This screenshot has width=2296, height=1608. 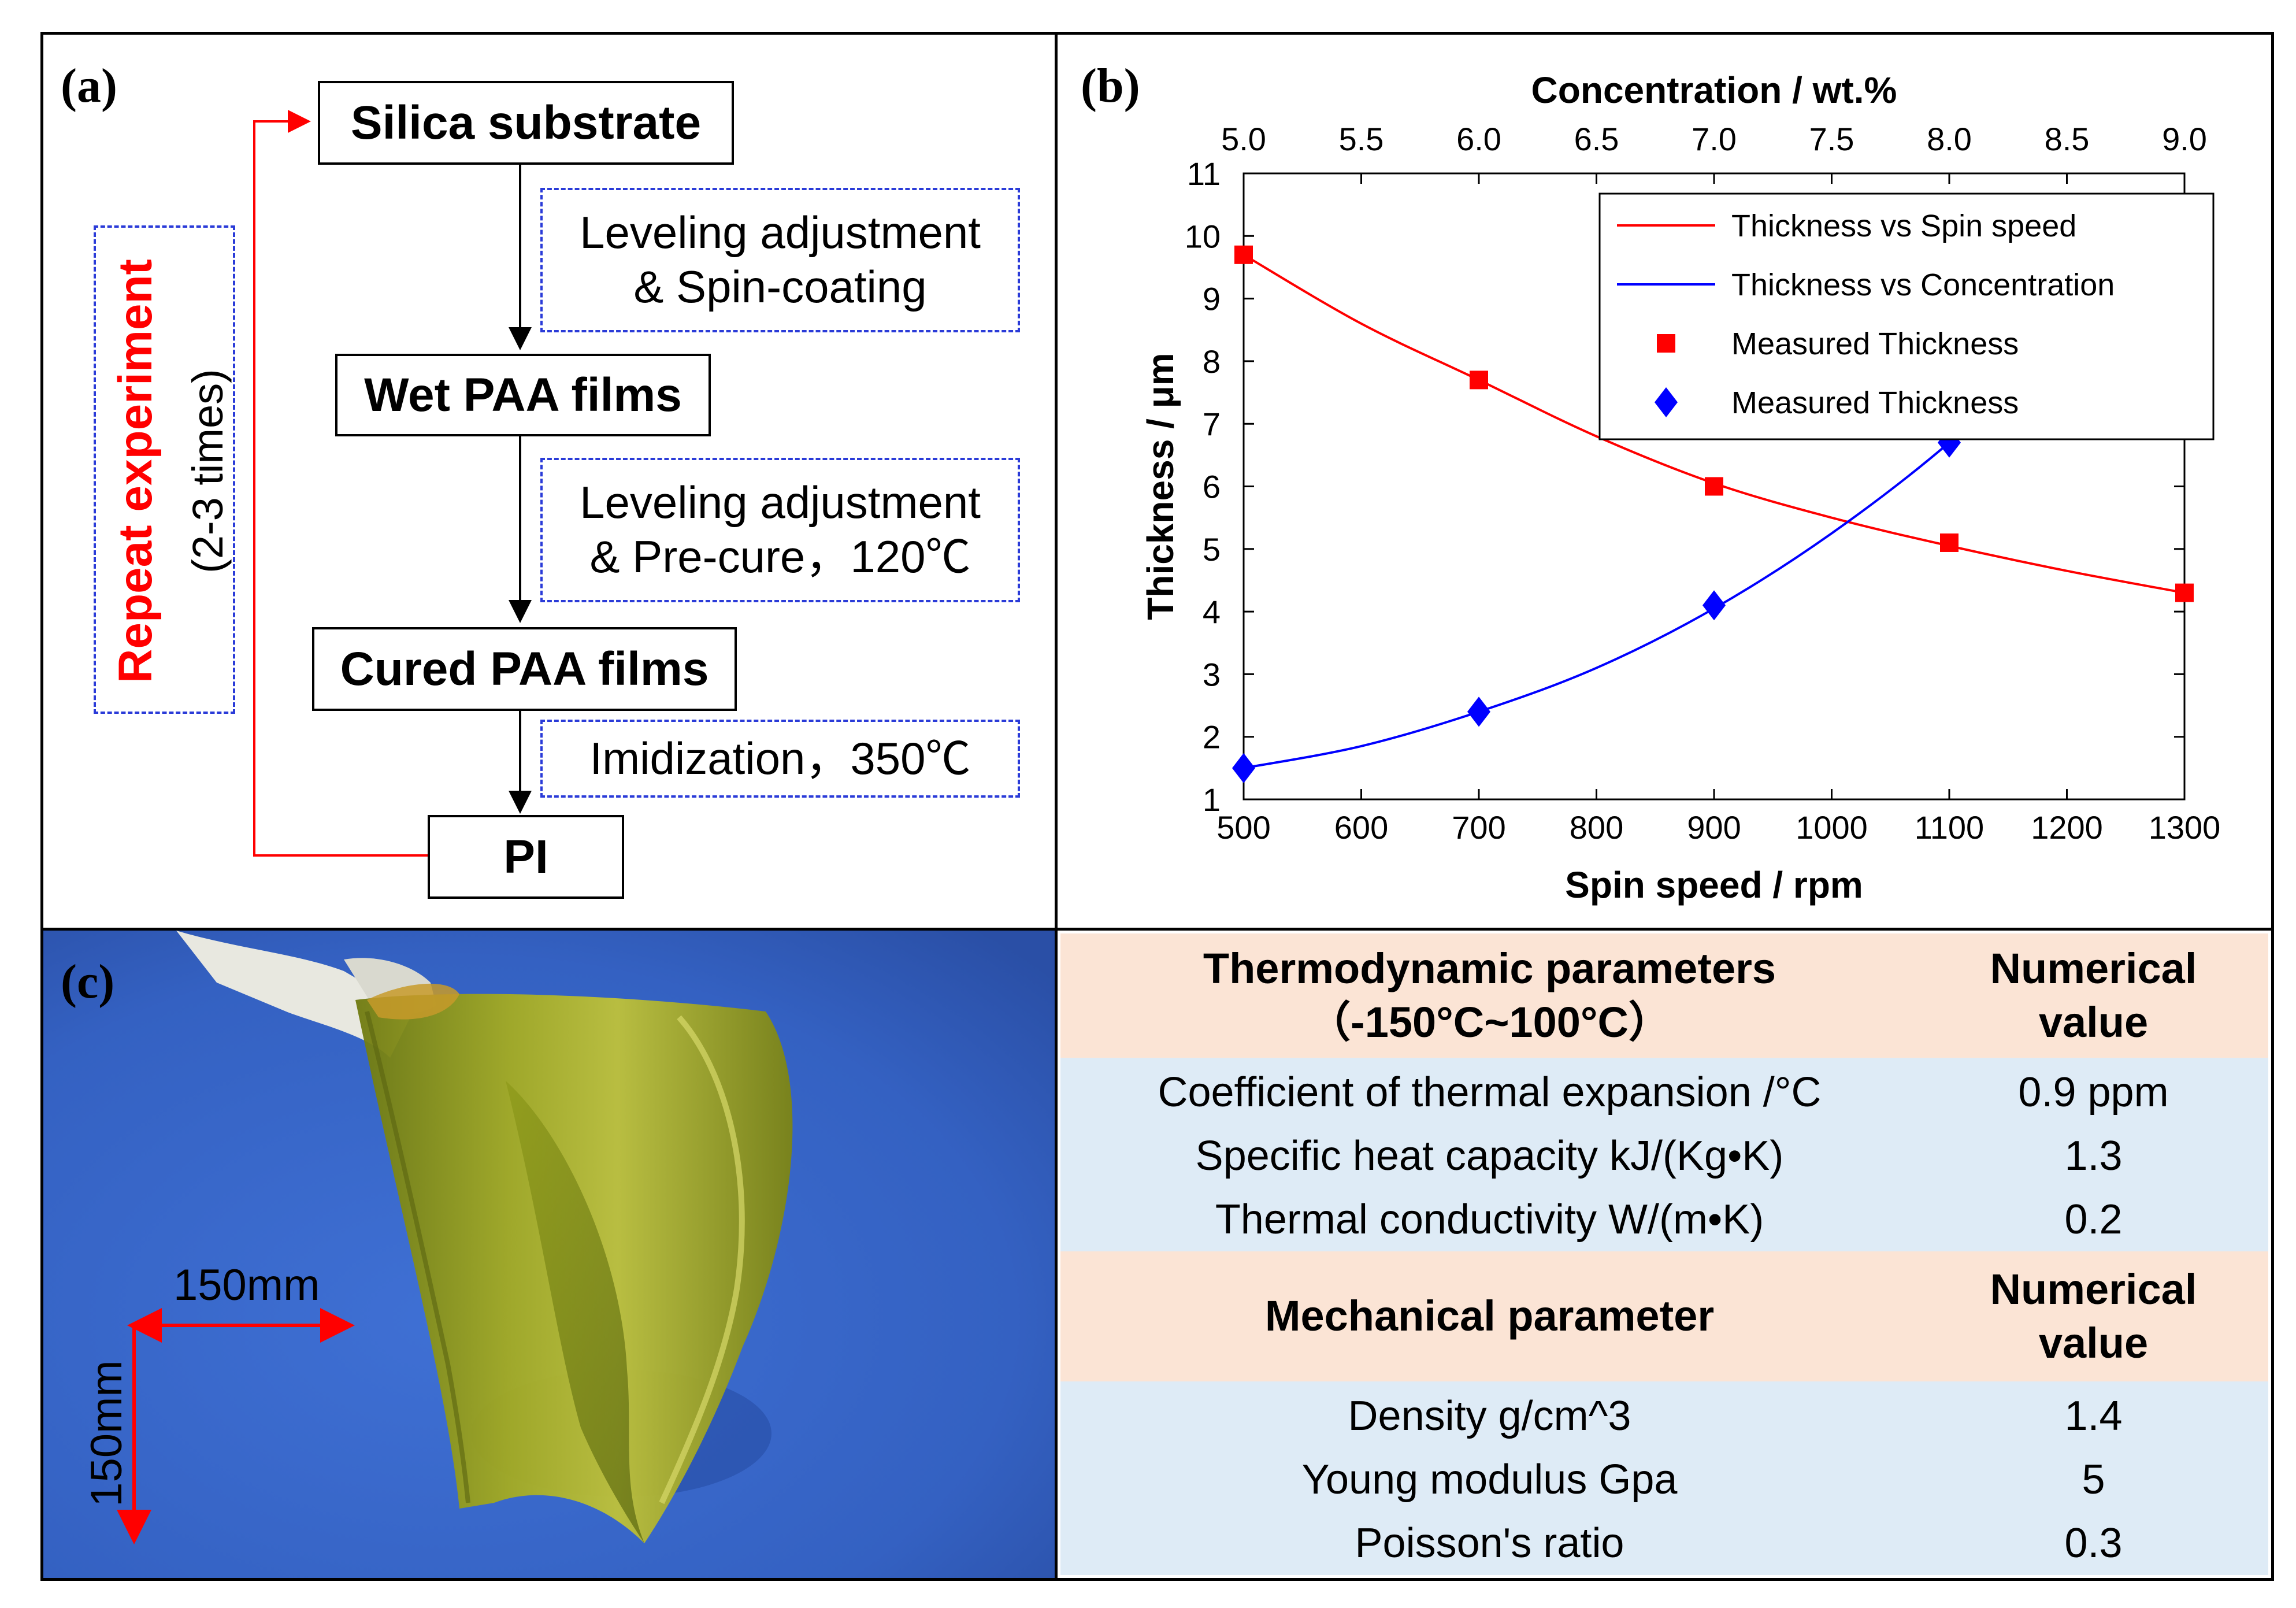 What do you see at coordinates (246, 1285) in the screenshot?
I see `dim-label-horizontal: 150mm` at bounding box center [246, 1285].